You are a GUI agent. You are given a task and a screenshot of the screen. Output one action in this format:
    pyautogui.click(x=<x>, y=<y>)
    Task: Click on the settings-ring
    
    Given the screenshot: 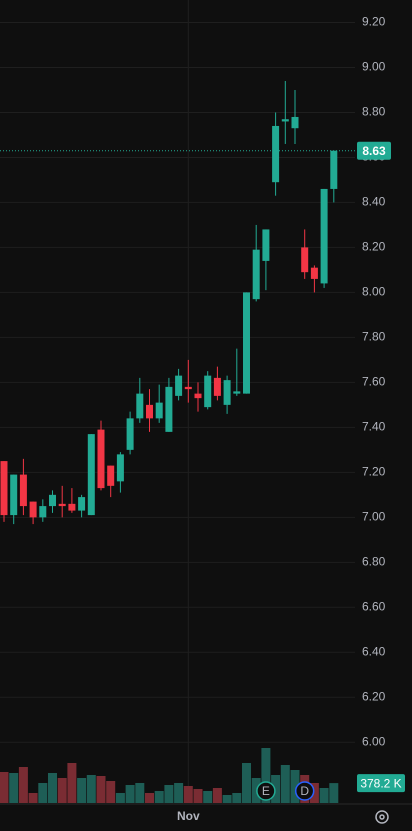 What is the action you would take?
    pyautogui.click(x=382, y=817)
    